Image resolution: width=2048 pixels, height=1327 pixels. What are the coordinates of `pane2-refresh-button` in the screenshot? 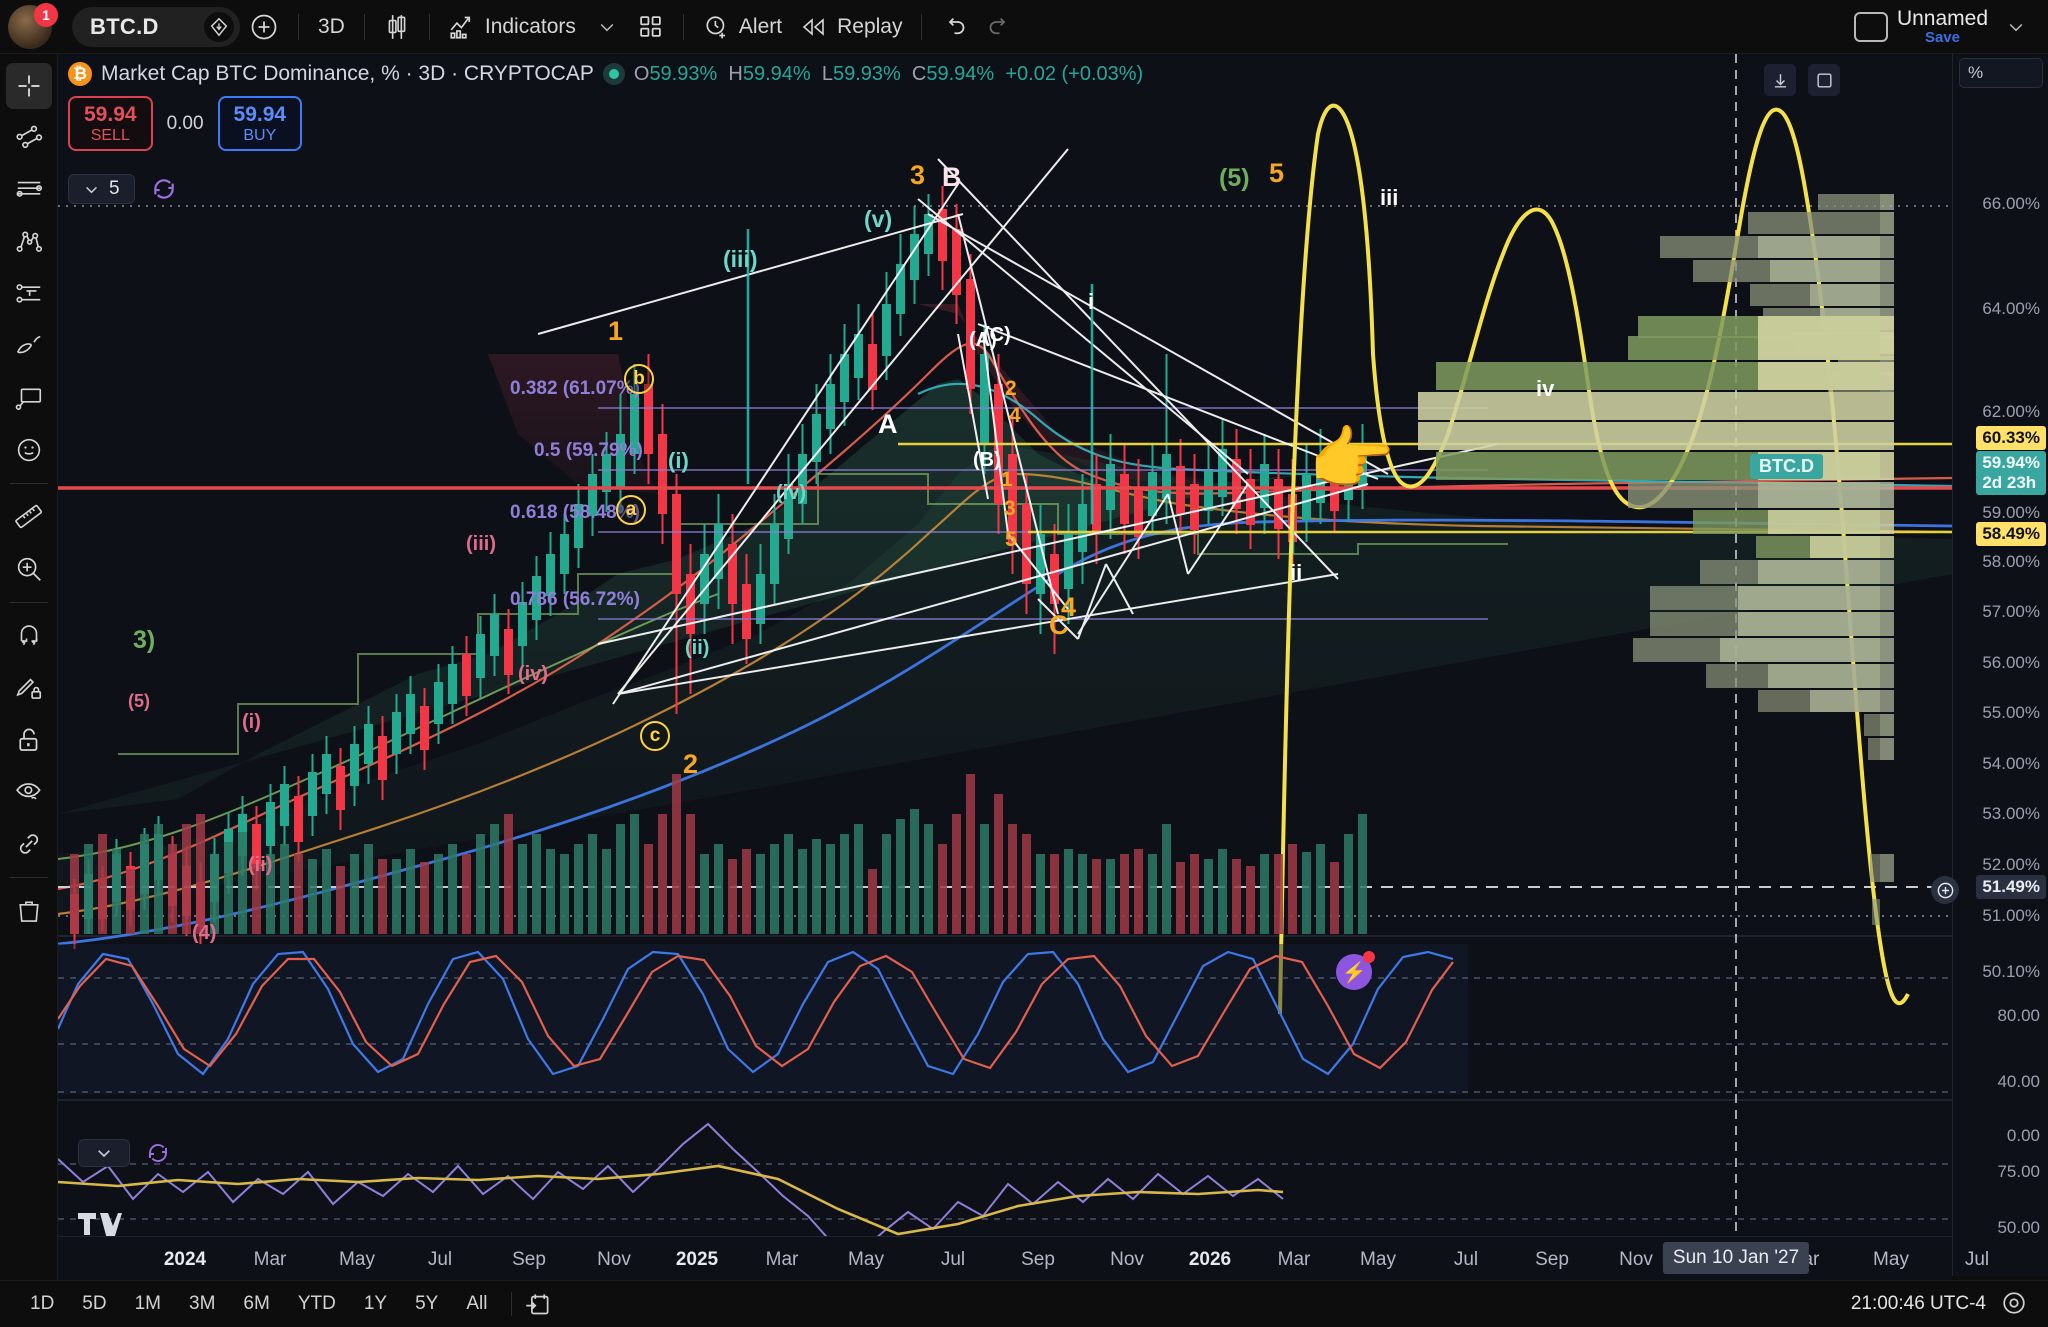 It's located at (158, 1153).